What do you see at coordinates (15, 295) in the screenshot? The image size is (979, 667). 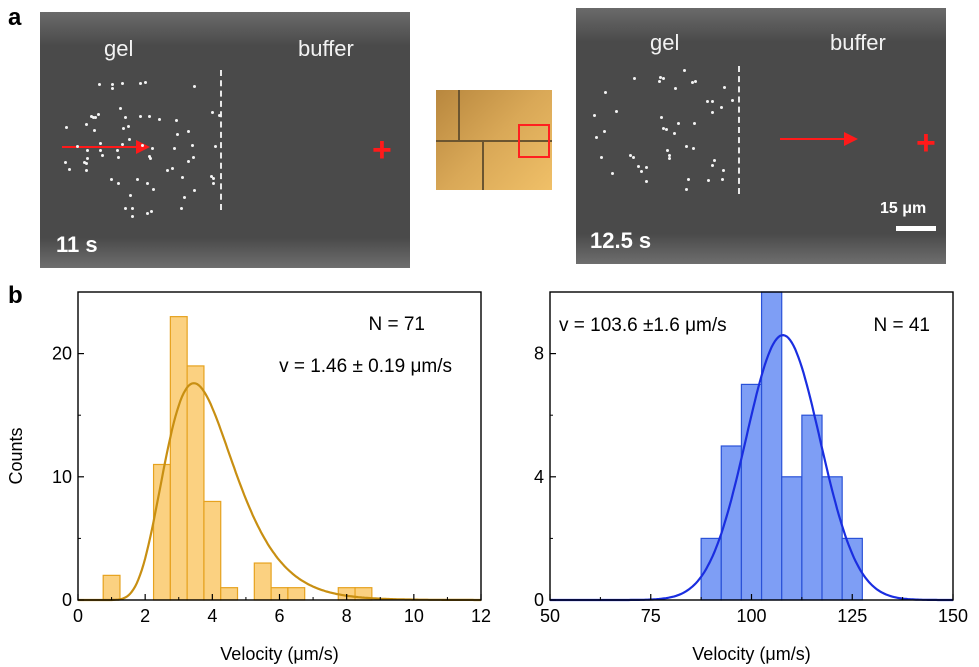 I see `panel-b-letter: b` at bounding box center [15, 295].